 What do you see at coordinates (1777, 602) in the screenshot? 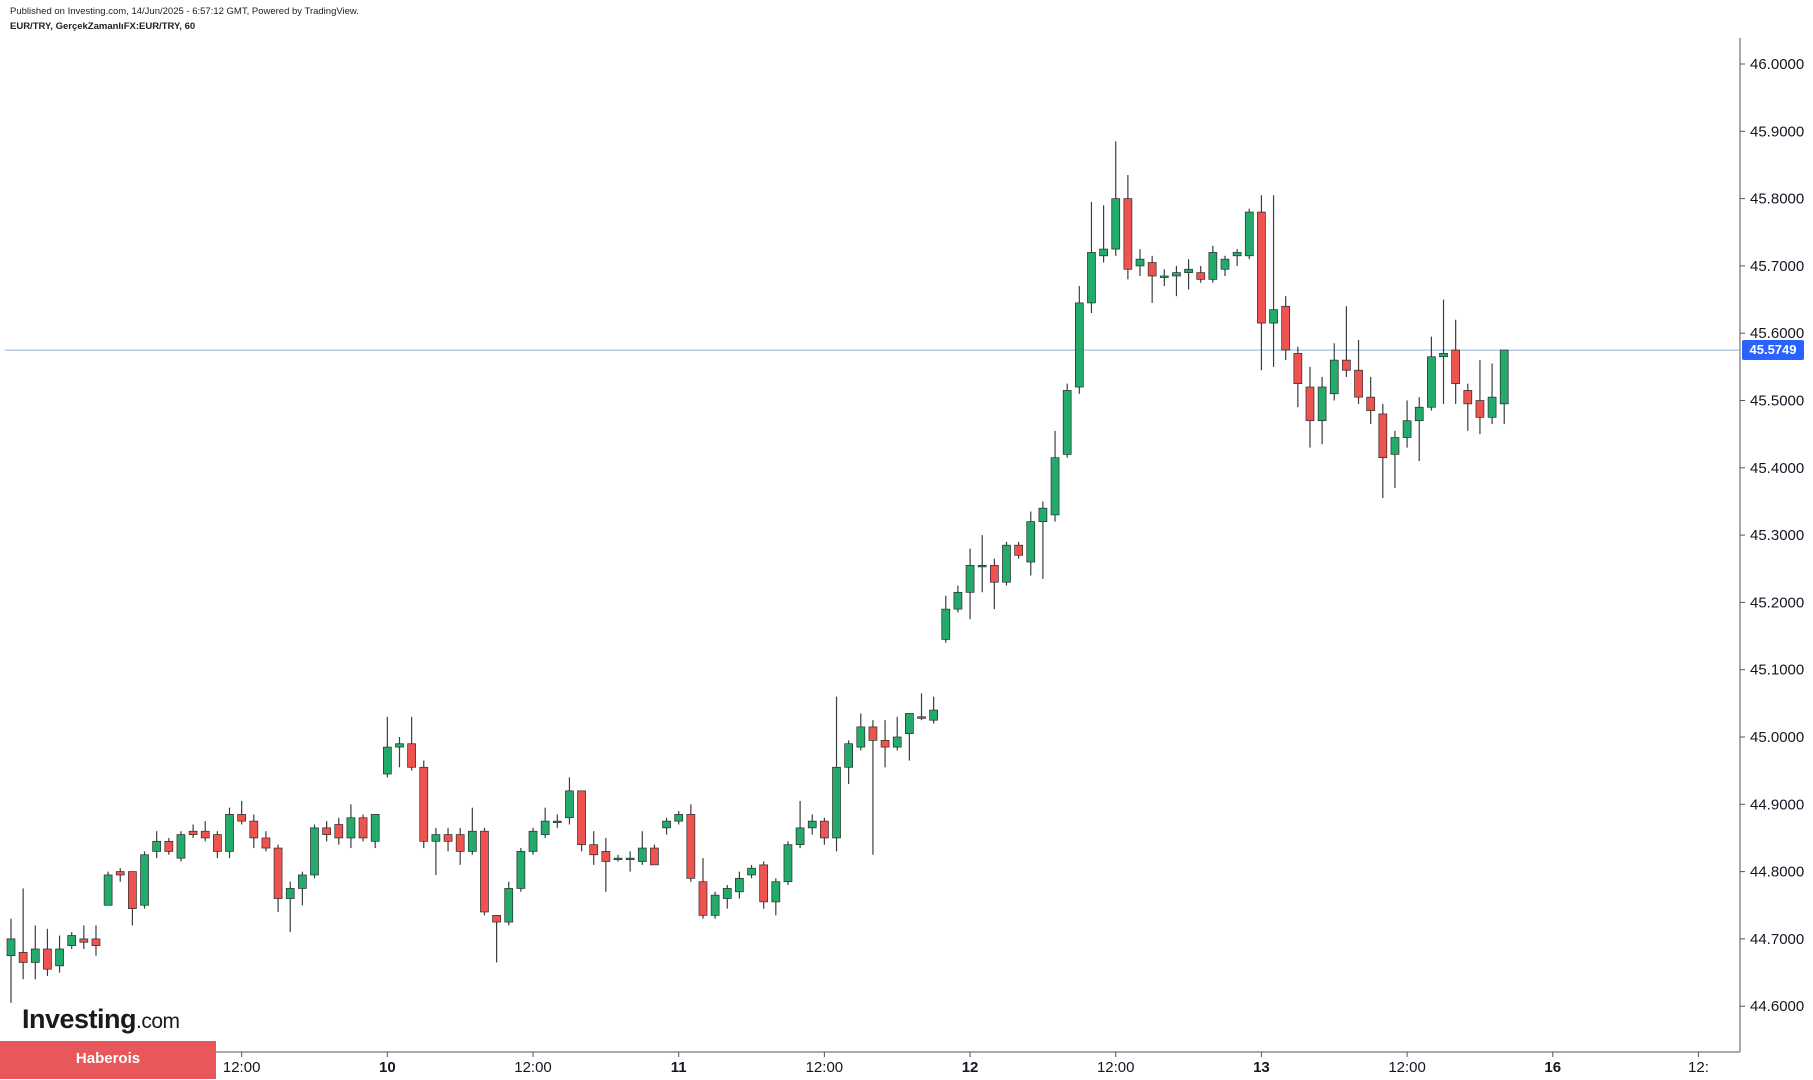
I see `y-tick-label: 45.2000` at bounding box center [1777, 602].